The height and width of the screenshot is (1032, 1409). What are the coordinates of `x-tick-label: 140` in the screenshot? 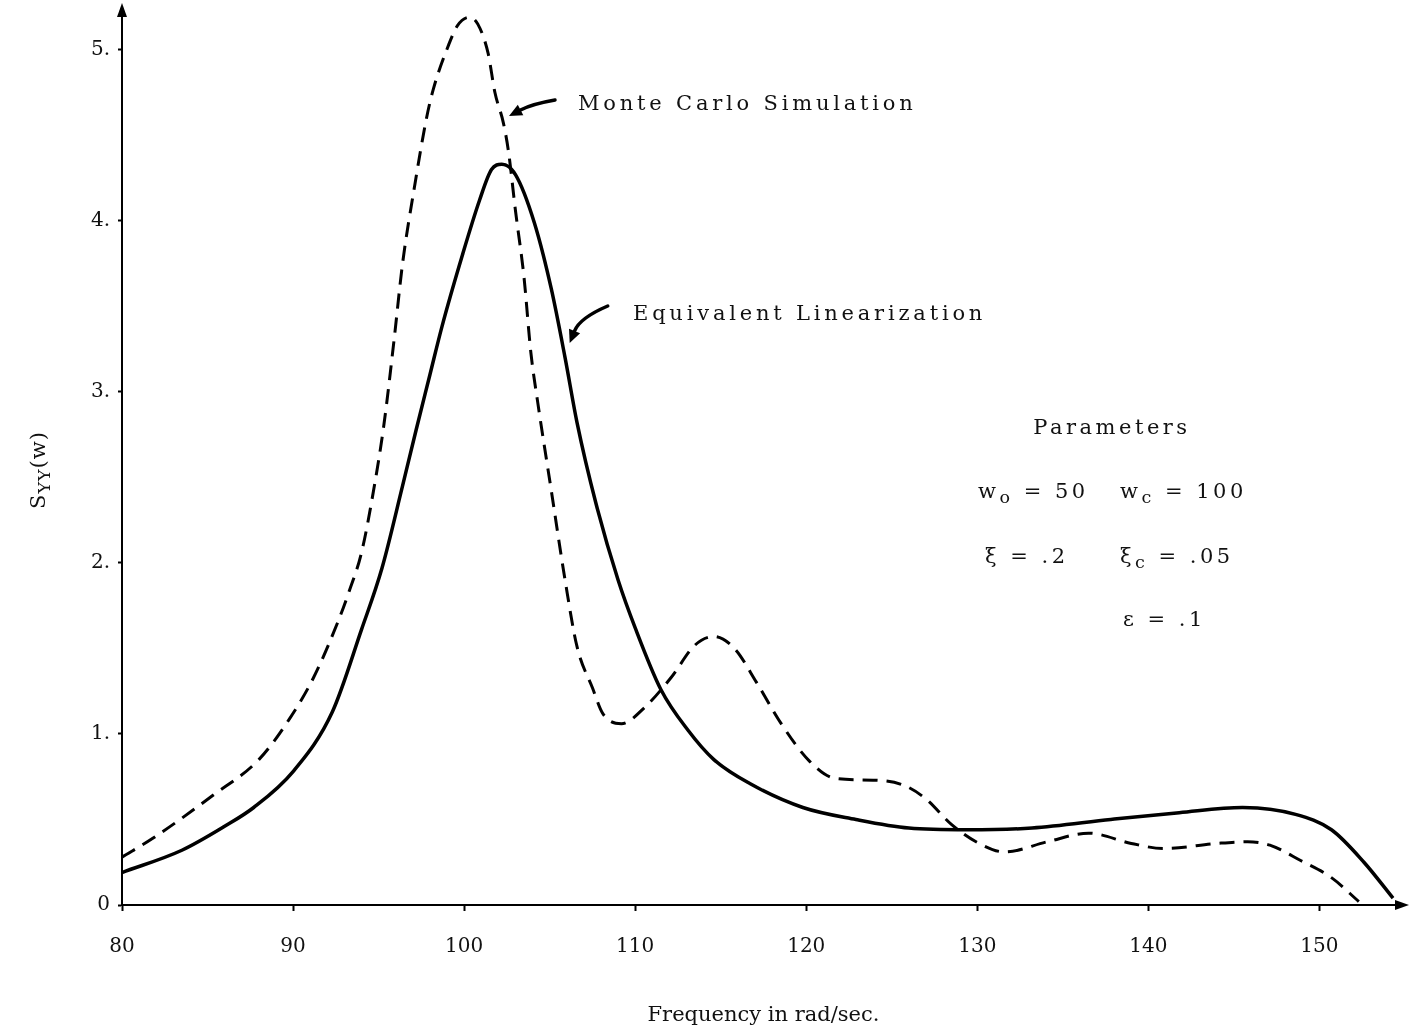 It's located at (1148, 945).